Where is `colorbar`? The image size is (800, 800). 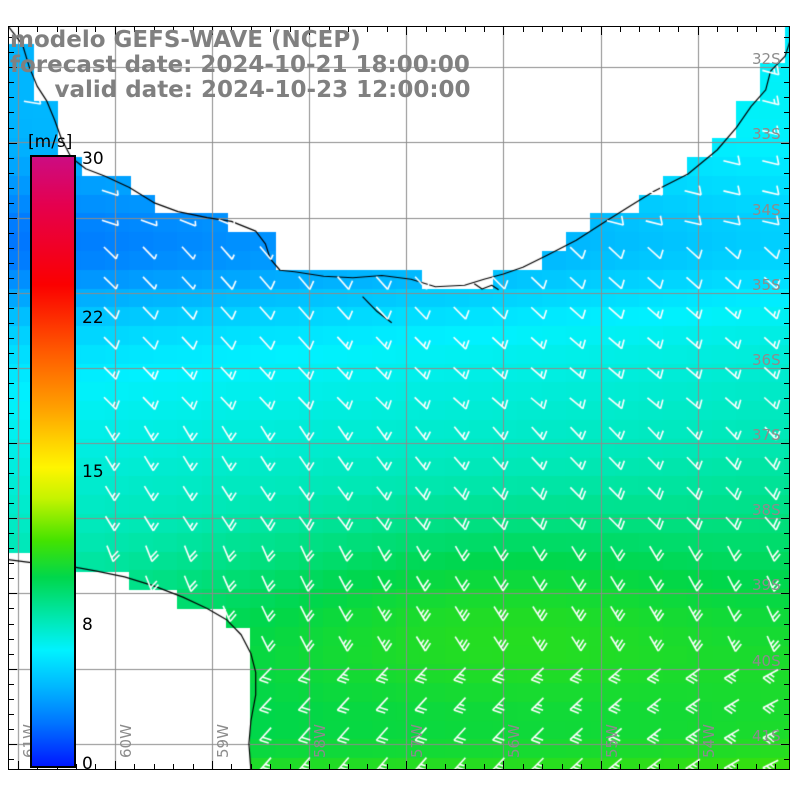 colorbar is located at coordinates (53, 461).